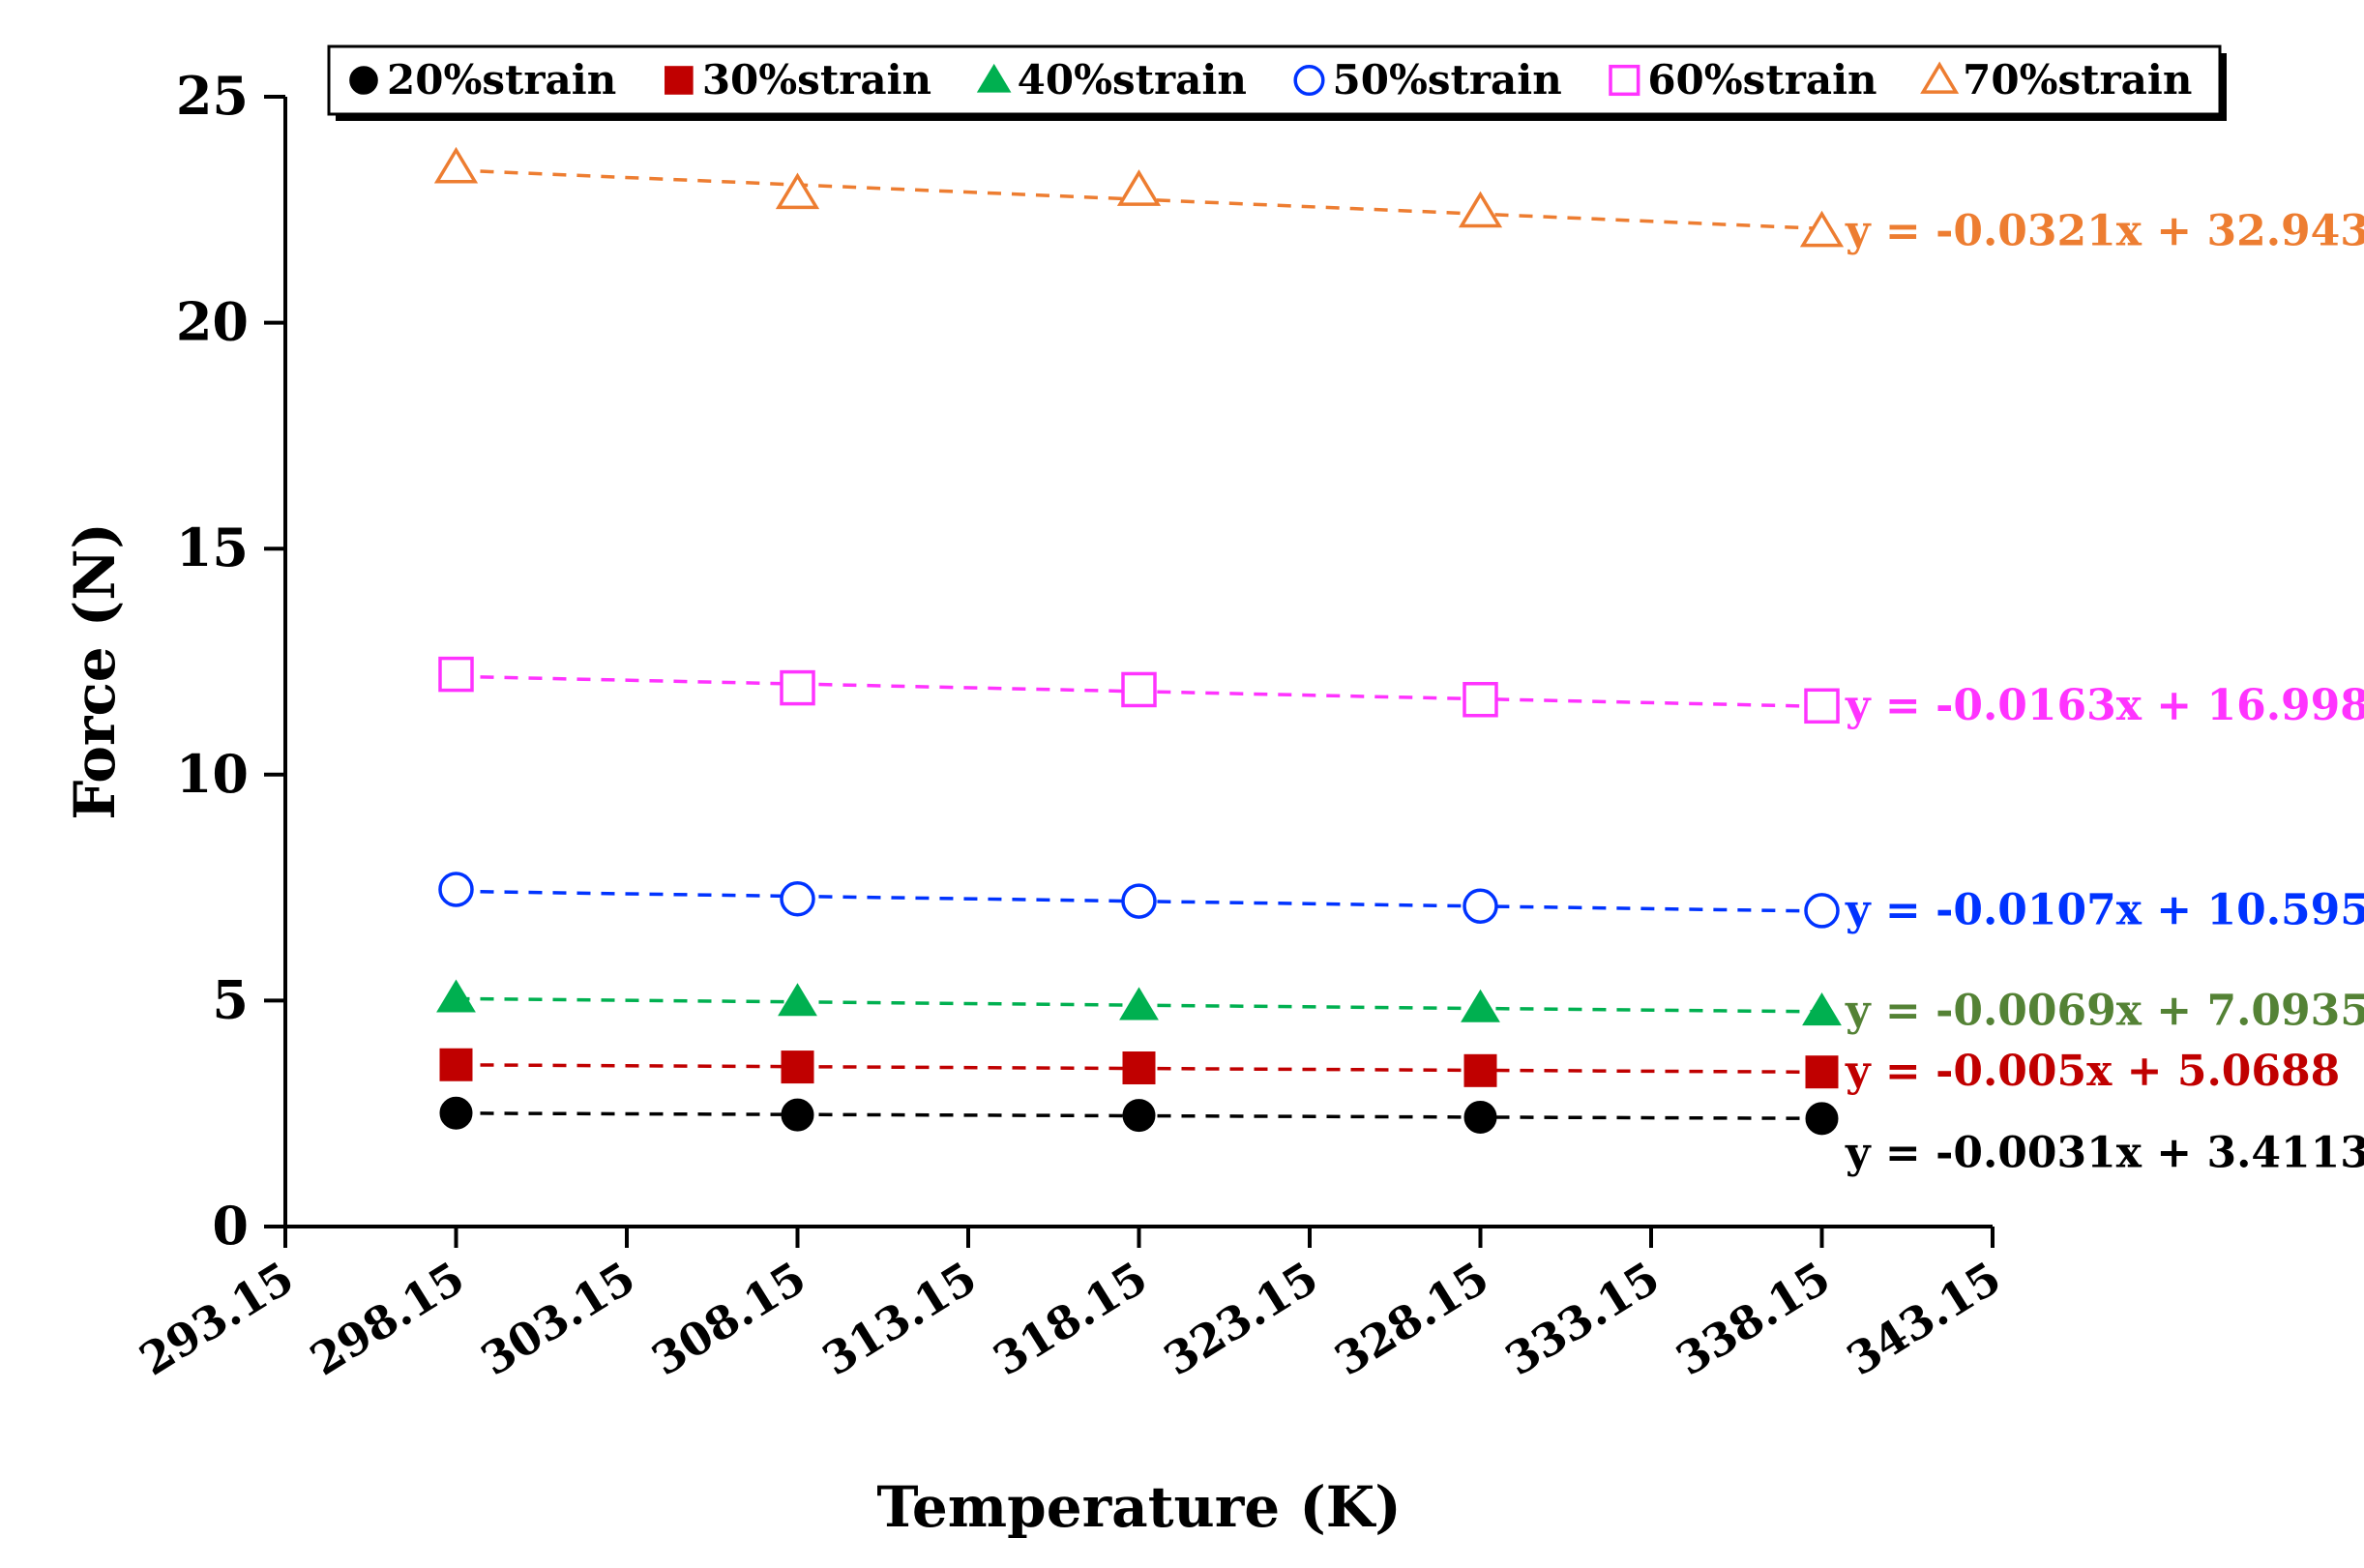 This screenshot has width=2364, height=1568. Describe the element at coordinates (2077, 80) in the screenshot. I see `legend-label: 70%strain` at that location.